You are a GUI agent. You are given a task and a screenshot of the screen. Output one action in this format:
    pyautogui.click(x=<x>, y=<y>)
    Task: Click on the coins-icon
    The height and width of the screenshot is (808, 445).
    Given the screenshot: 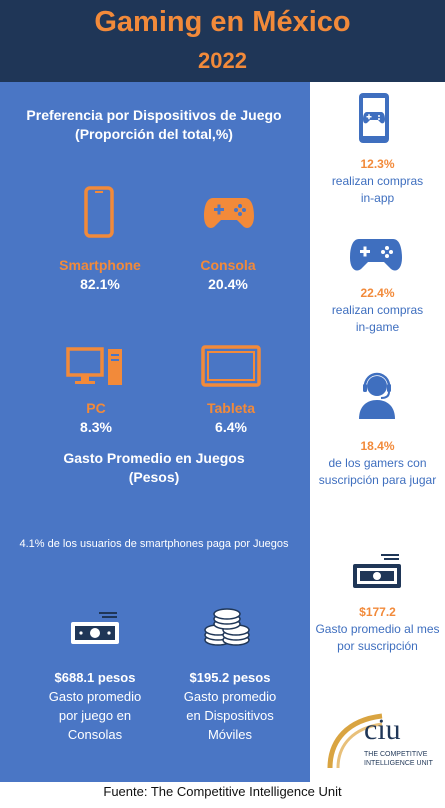 What is the action you would take?
    pyautogui.click(x=227, y=627)
    